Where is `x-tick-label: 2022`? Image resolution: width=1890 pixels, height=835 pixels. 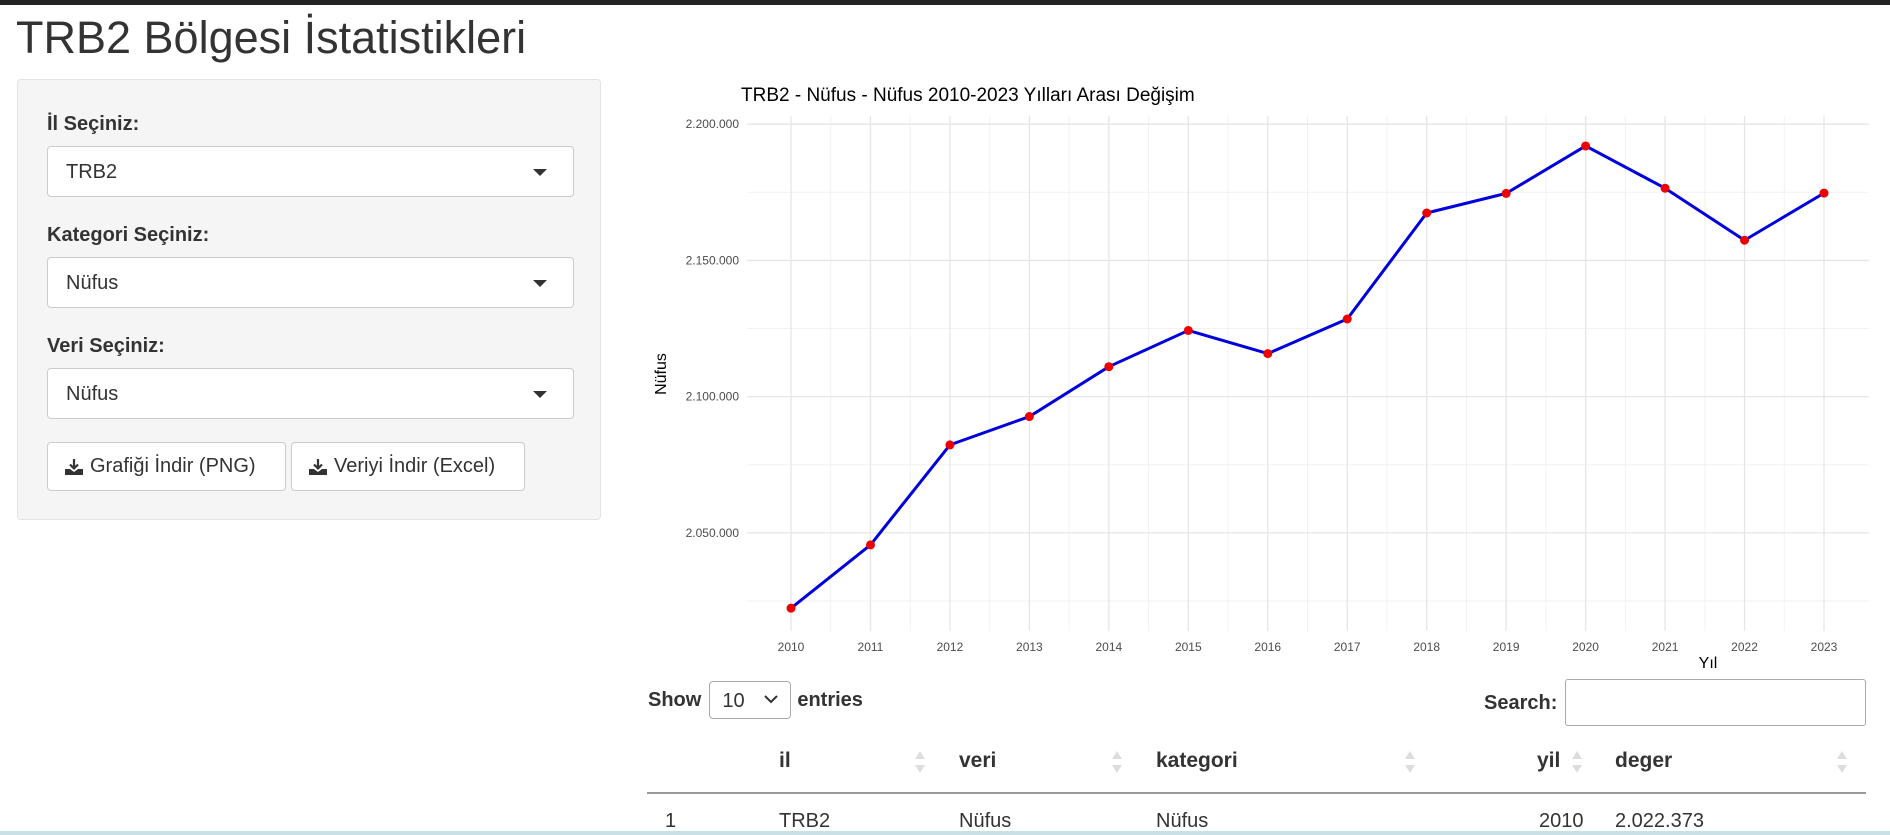 x-tick-label: 2022 is located at coordinates (1744, 647).